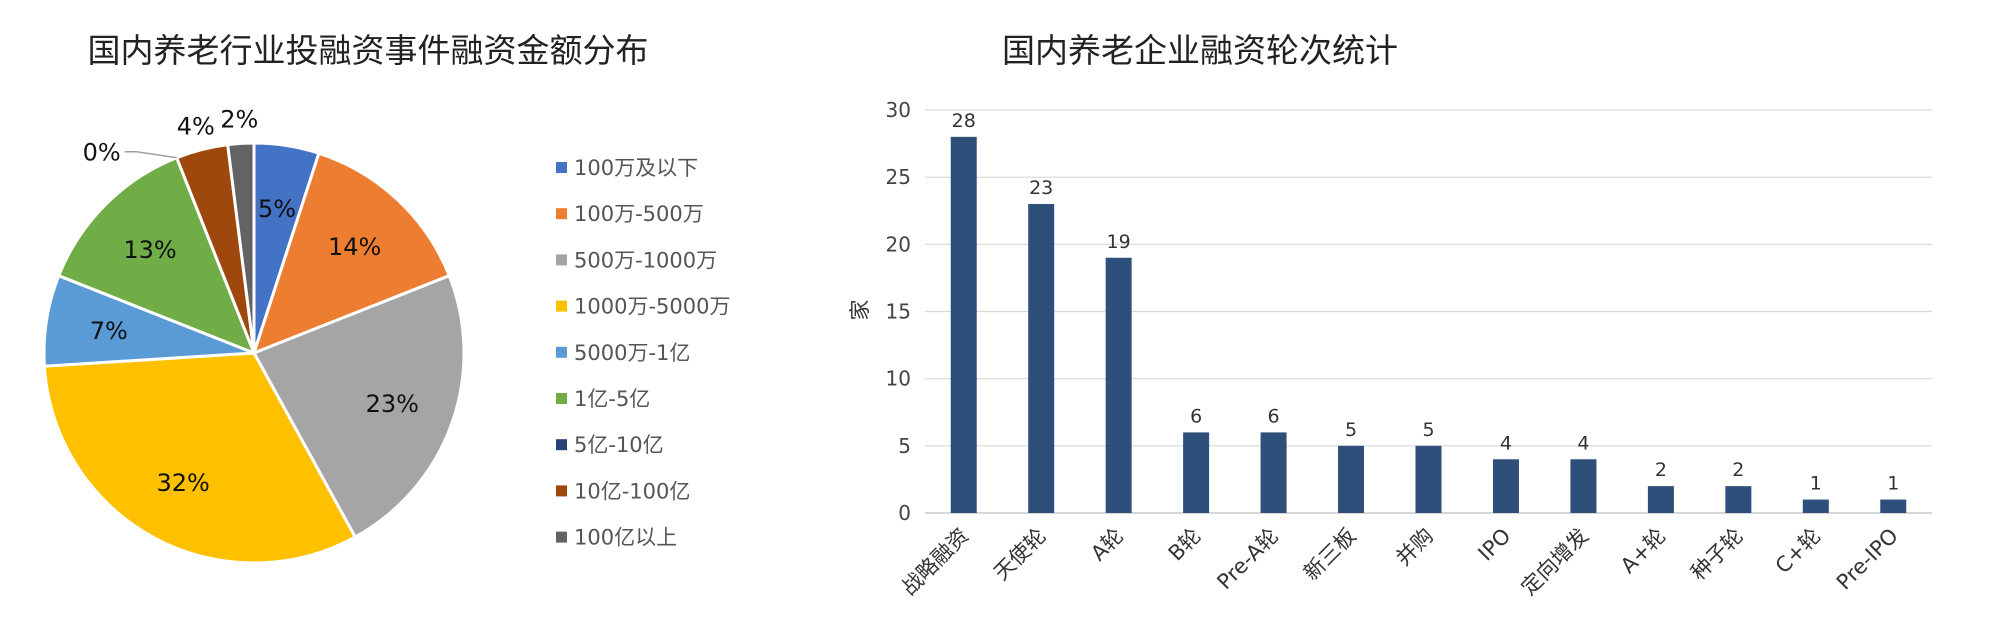 This screenshot has height=638, width=1990. I want to click on legend-label: 5000万-1亿, so click(632, 353).